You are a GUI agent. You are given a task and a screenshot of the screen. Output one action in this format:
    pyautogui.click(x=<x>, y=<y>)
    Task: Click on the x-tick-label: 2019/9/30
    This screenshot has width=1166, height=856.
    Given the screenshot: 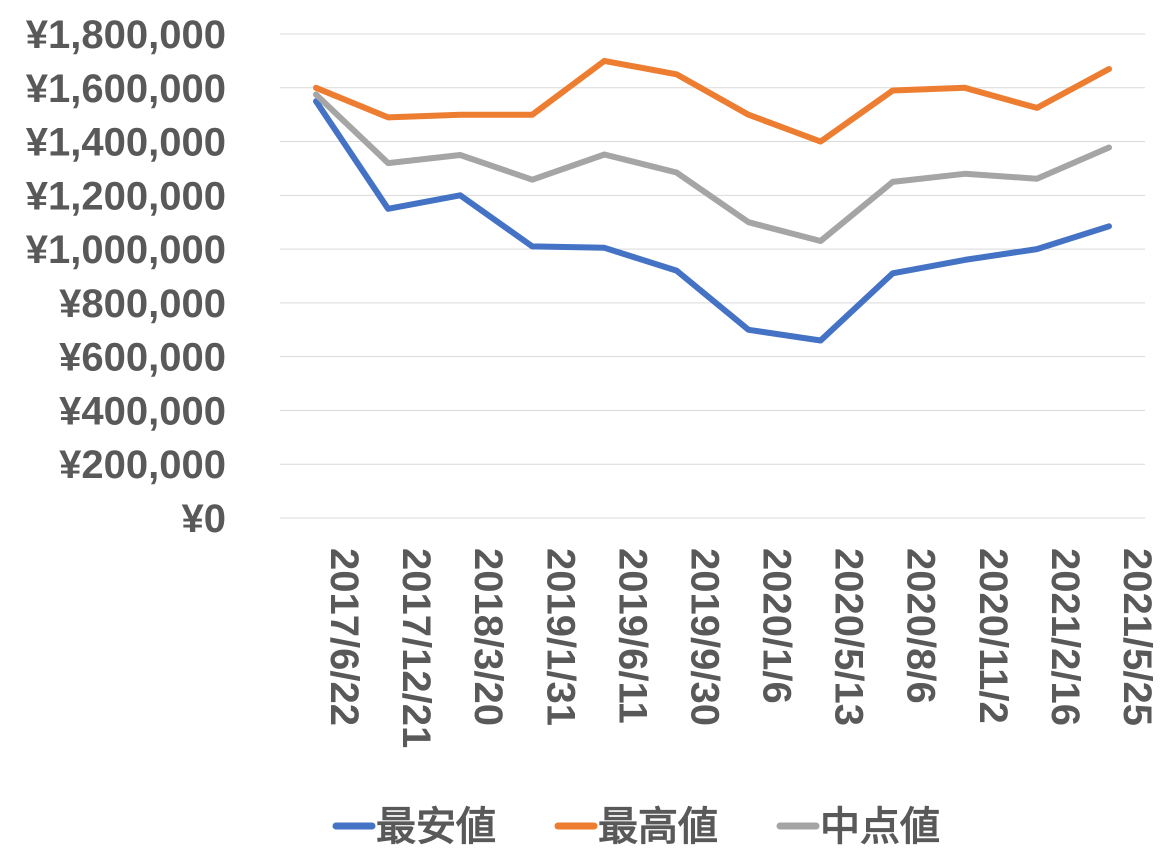 What is the action you would take?
    pyautogui.click(x=704, y=637)
    